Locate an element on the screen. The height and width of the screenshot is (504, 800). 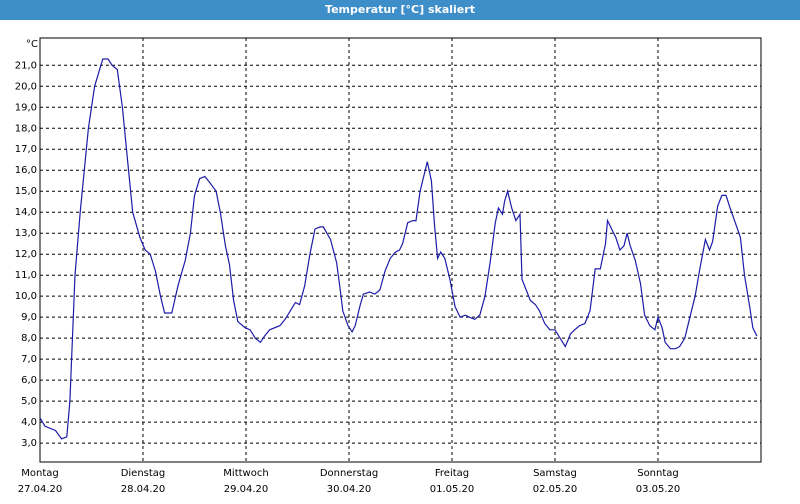
x-tick-date: 29.04.20 is located at coordinates (246, 489).